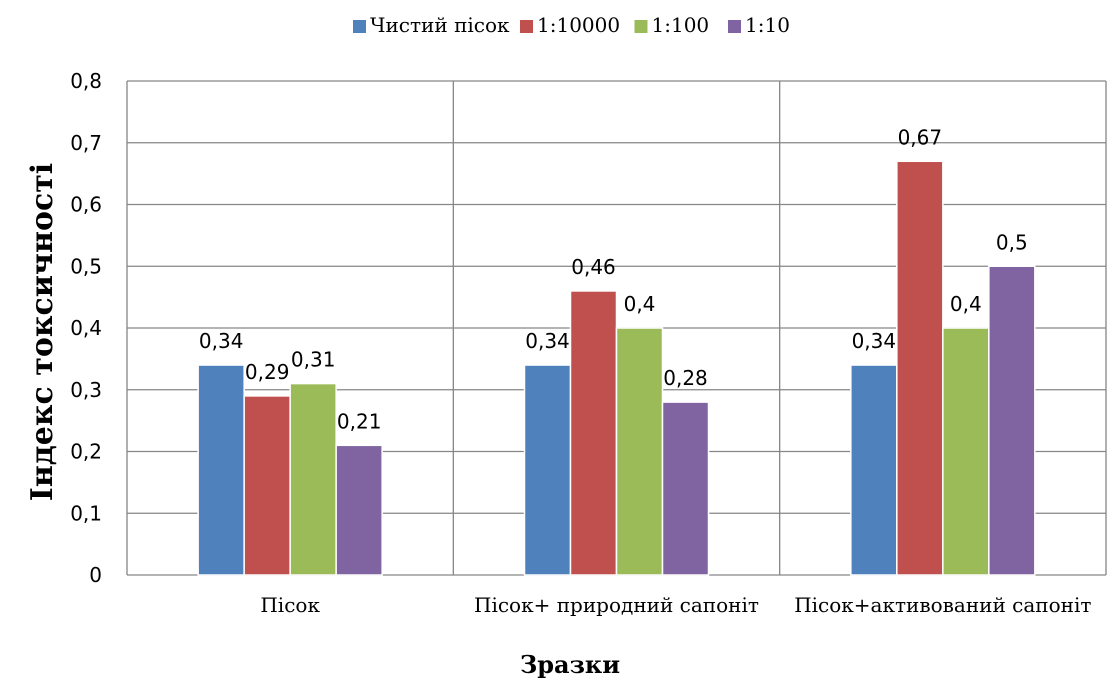 The image size is (1109, 680). I want to click on legend-item: Чистий пісок, so click(431, 25).